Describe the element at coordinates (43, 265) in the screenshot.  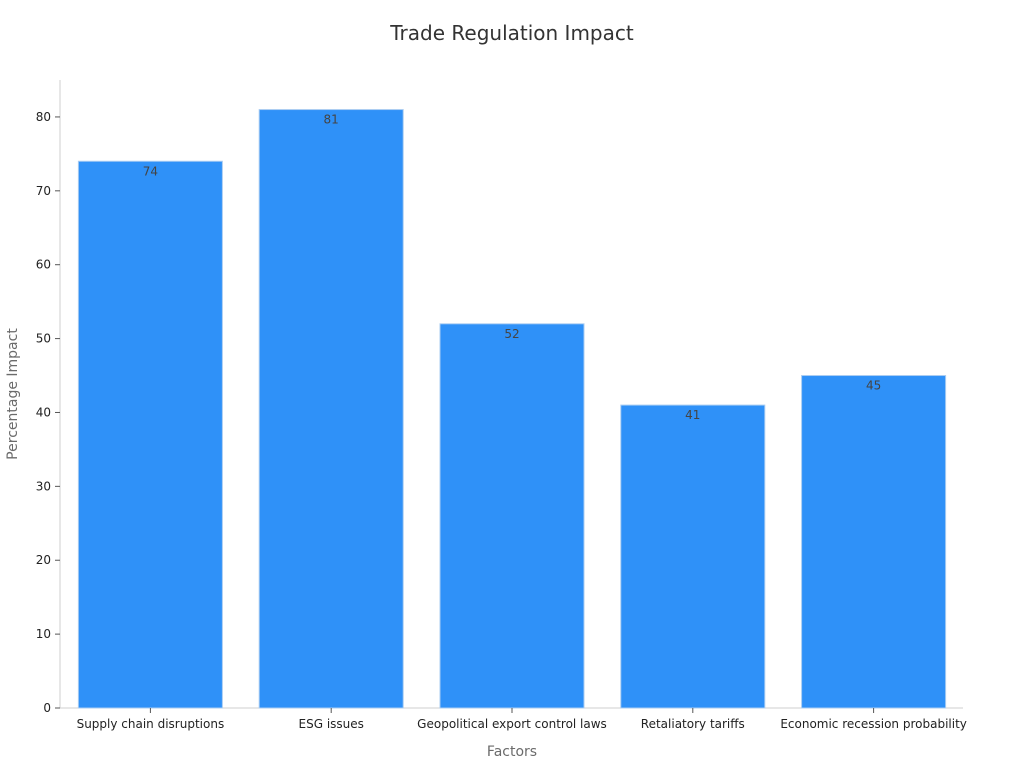
I see `y-tick-label: 60` at that location.